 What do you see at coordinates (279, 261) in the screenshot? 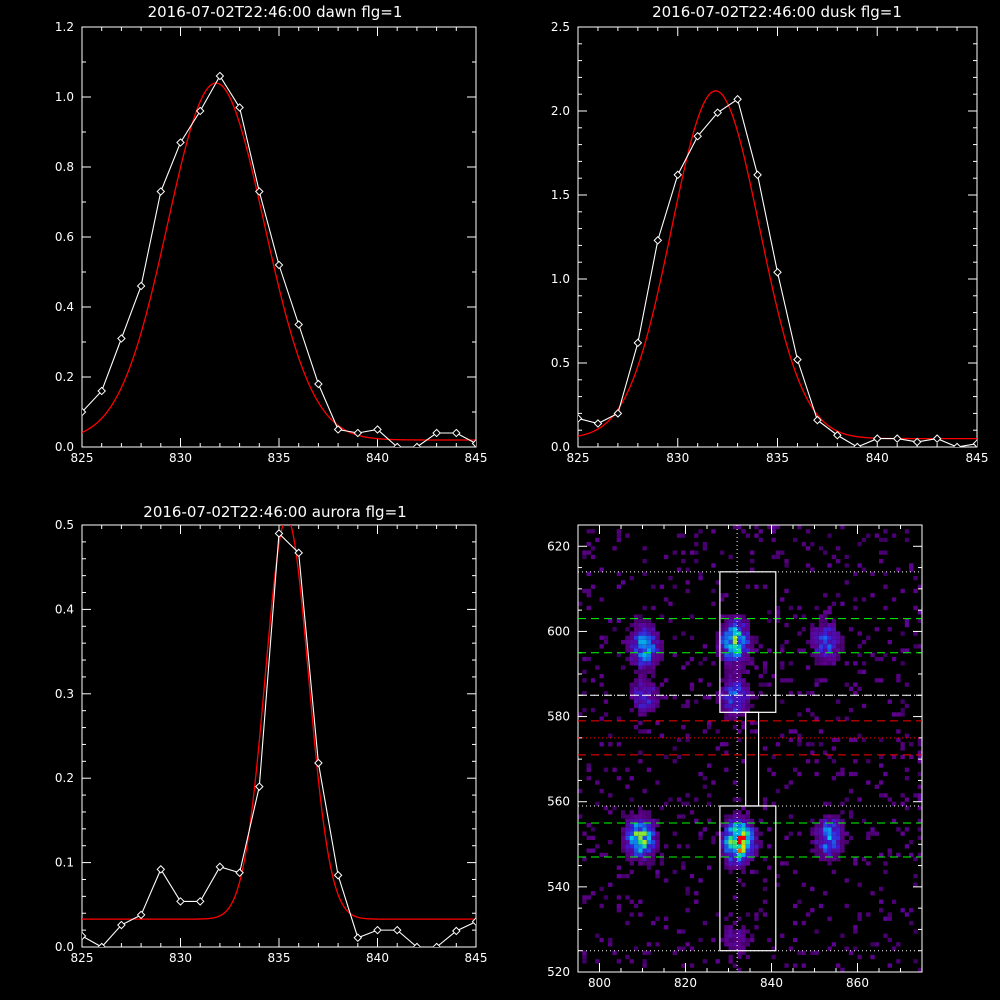
I see `gaussian-fit-line` at bounding box center [279, 261].